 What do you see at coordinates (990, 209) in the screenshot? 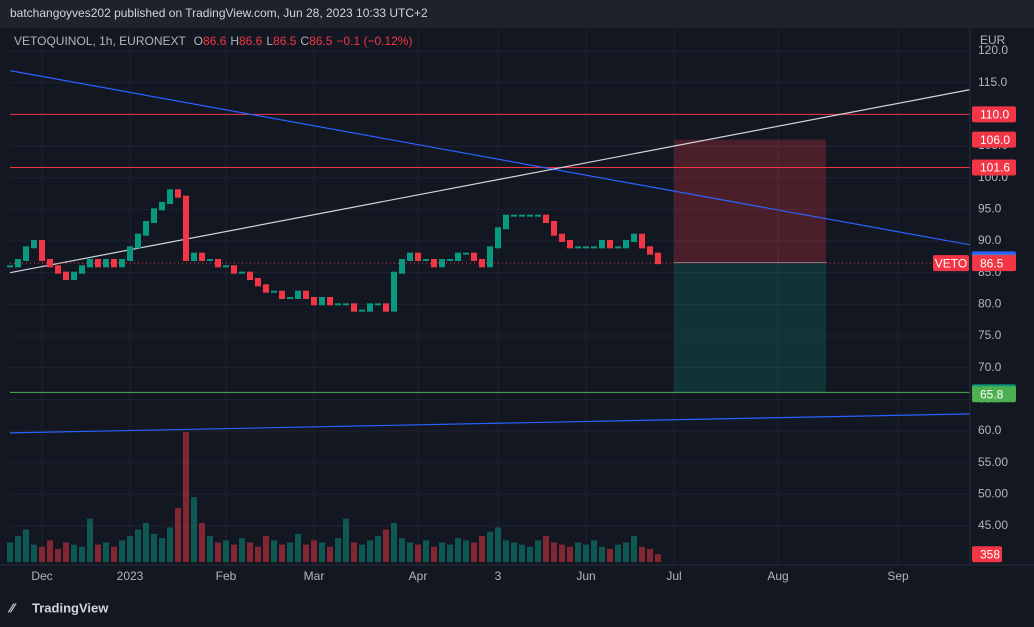
I see `y-tick-label: 95.0` at bounding box center [990, 209].